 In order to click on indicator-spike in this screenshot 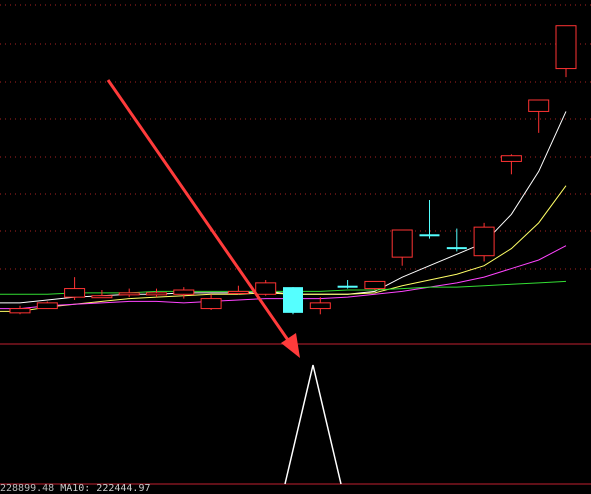, I will do `click(313, 424)`.